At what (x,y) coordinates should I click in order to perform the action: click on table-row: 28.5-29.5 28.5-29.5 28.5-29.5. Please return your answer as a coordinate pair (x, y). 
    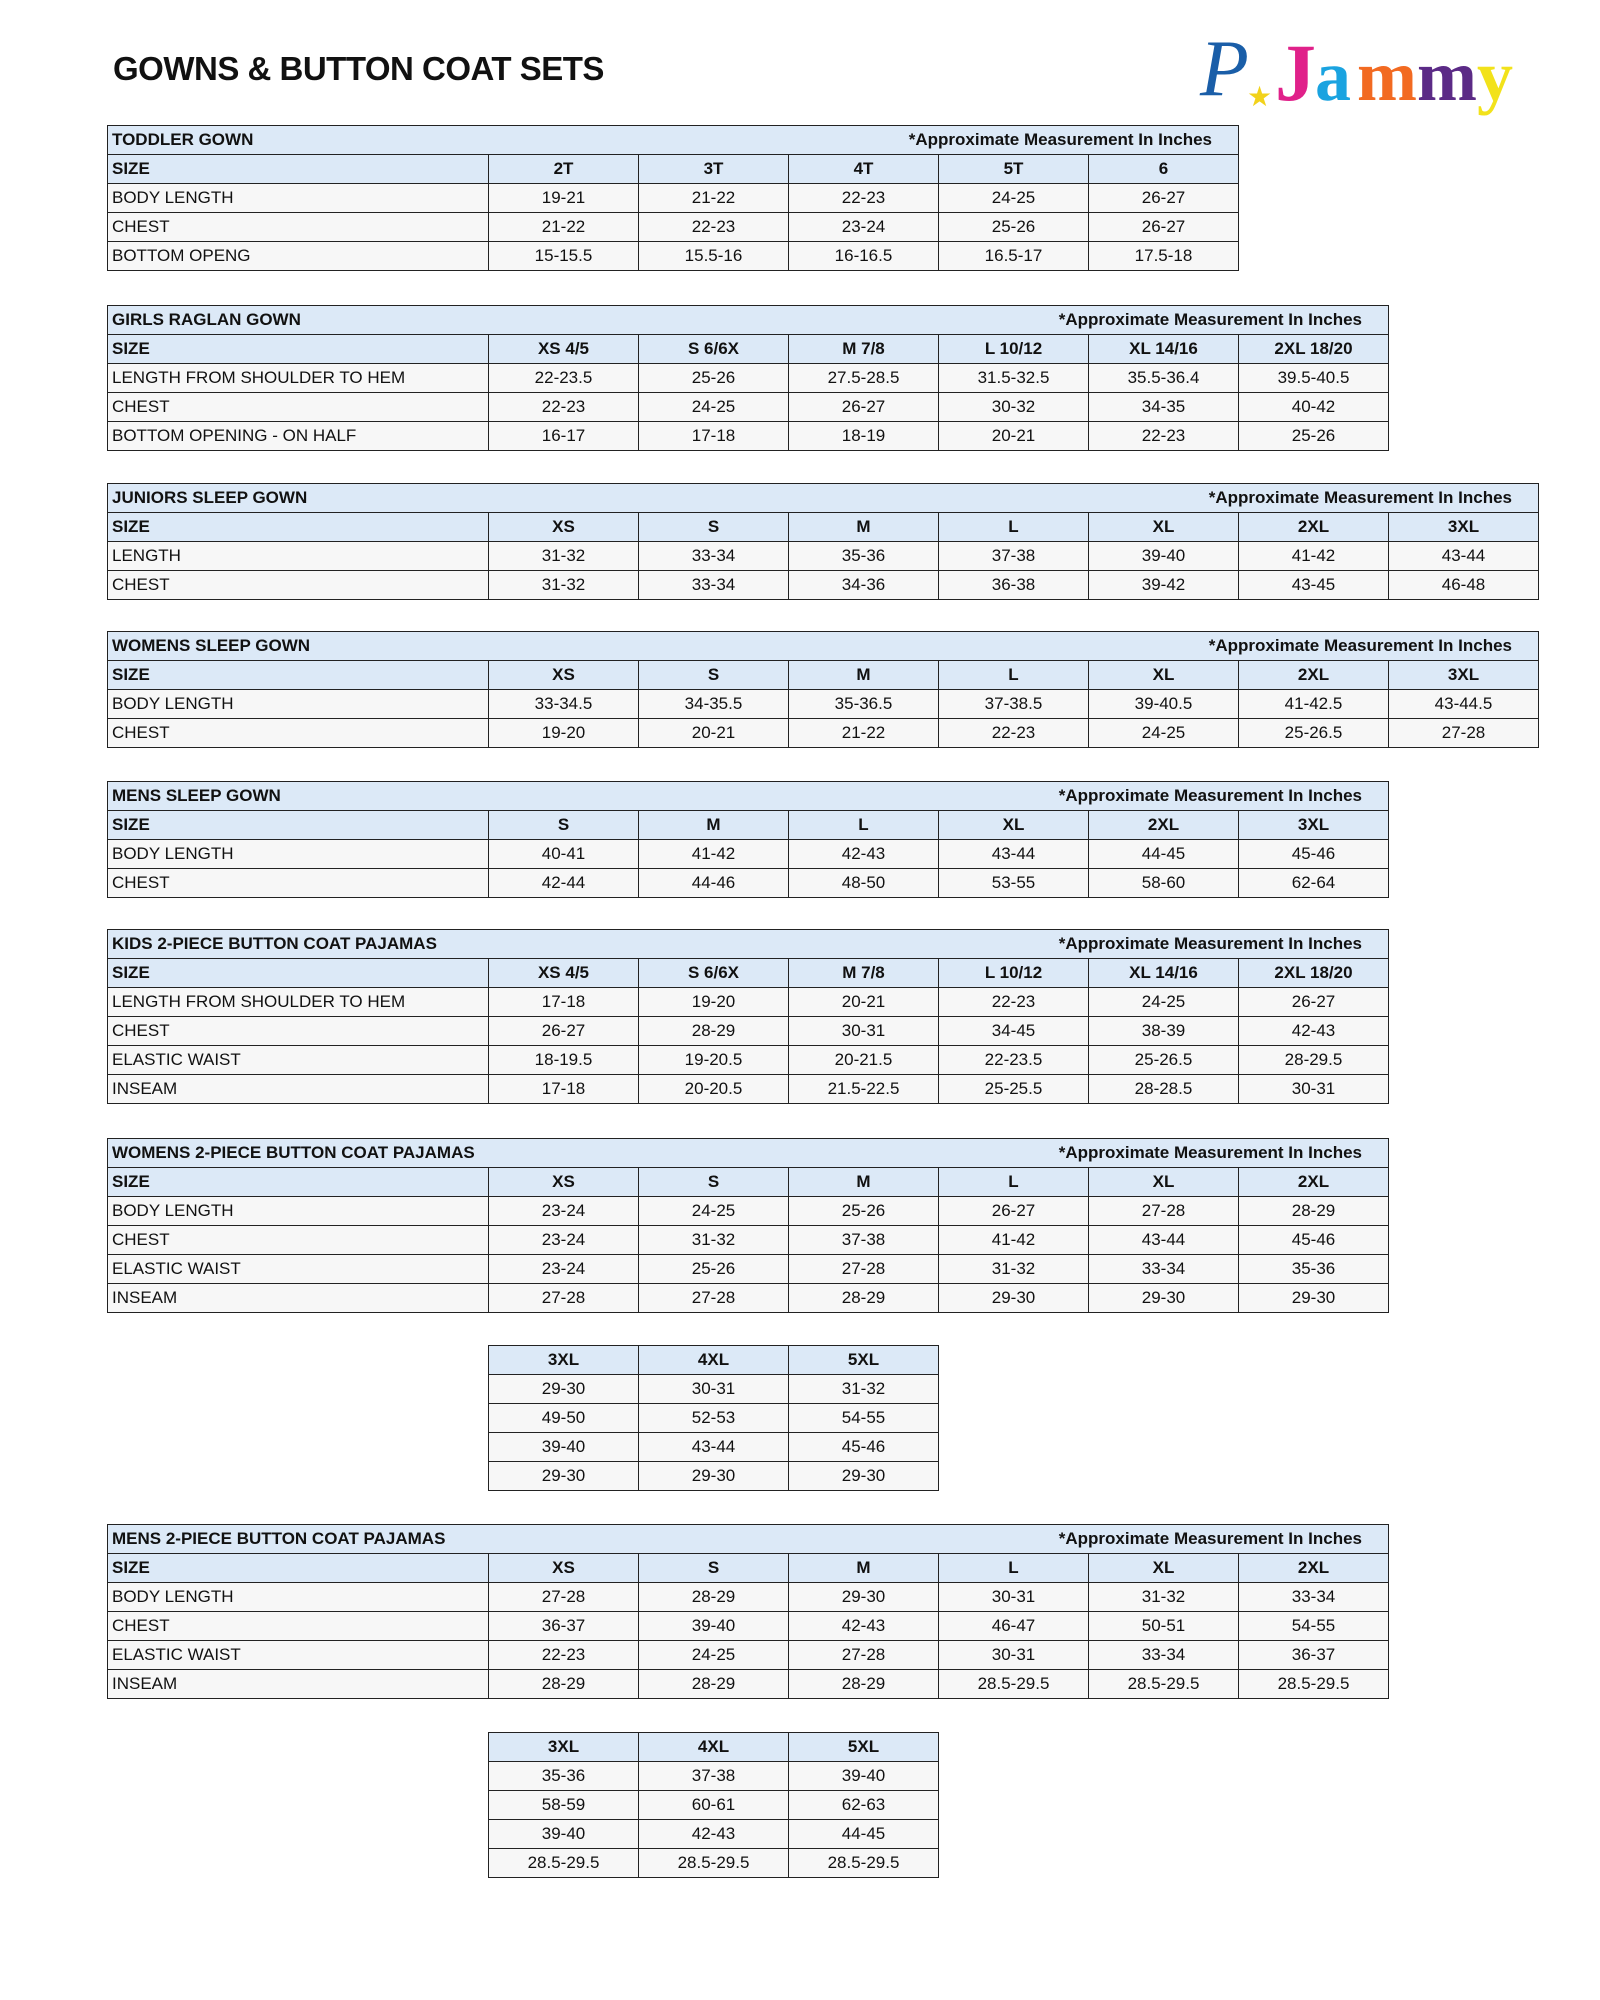
    Looking at the image, I should click on (713, 1863).